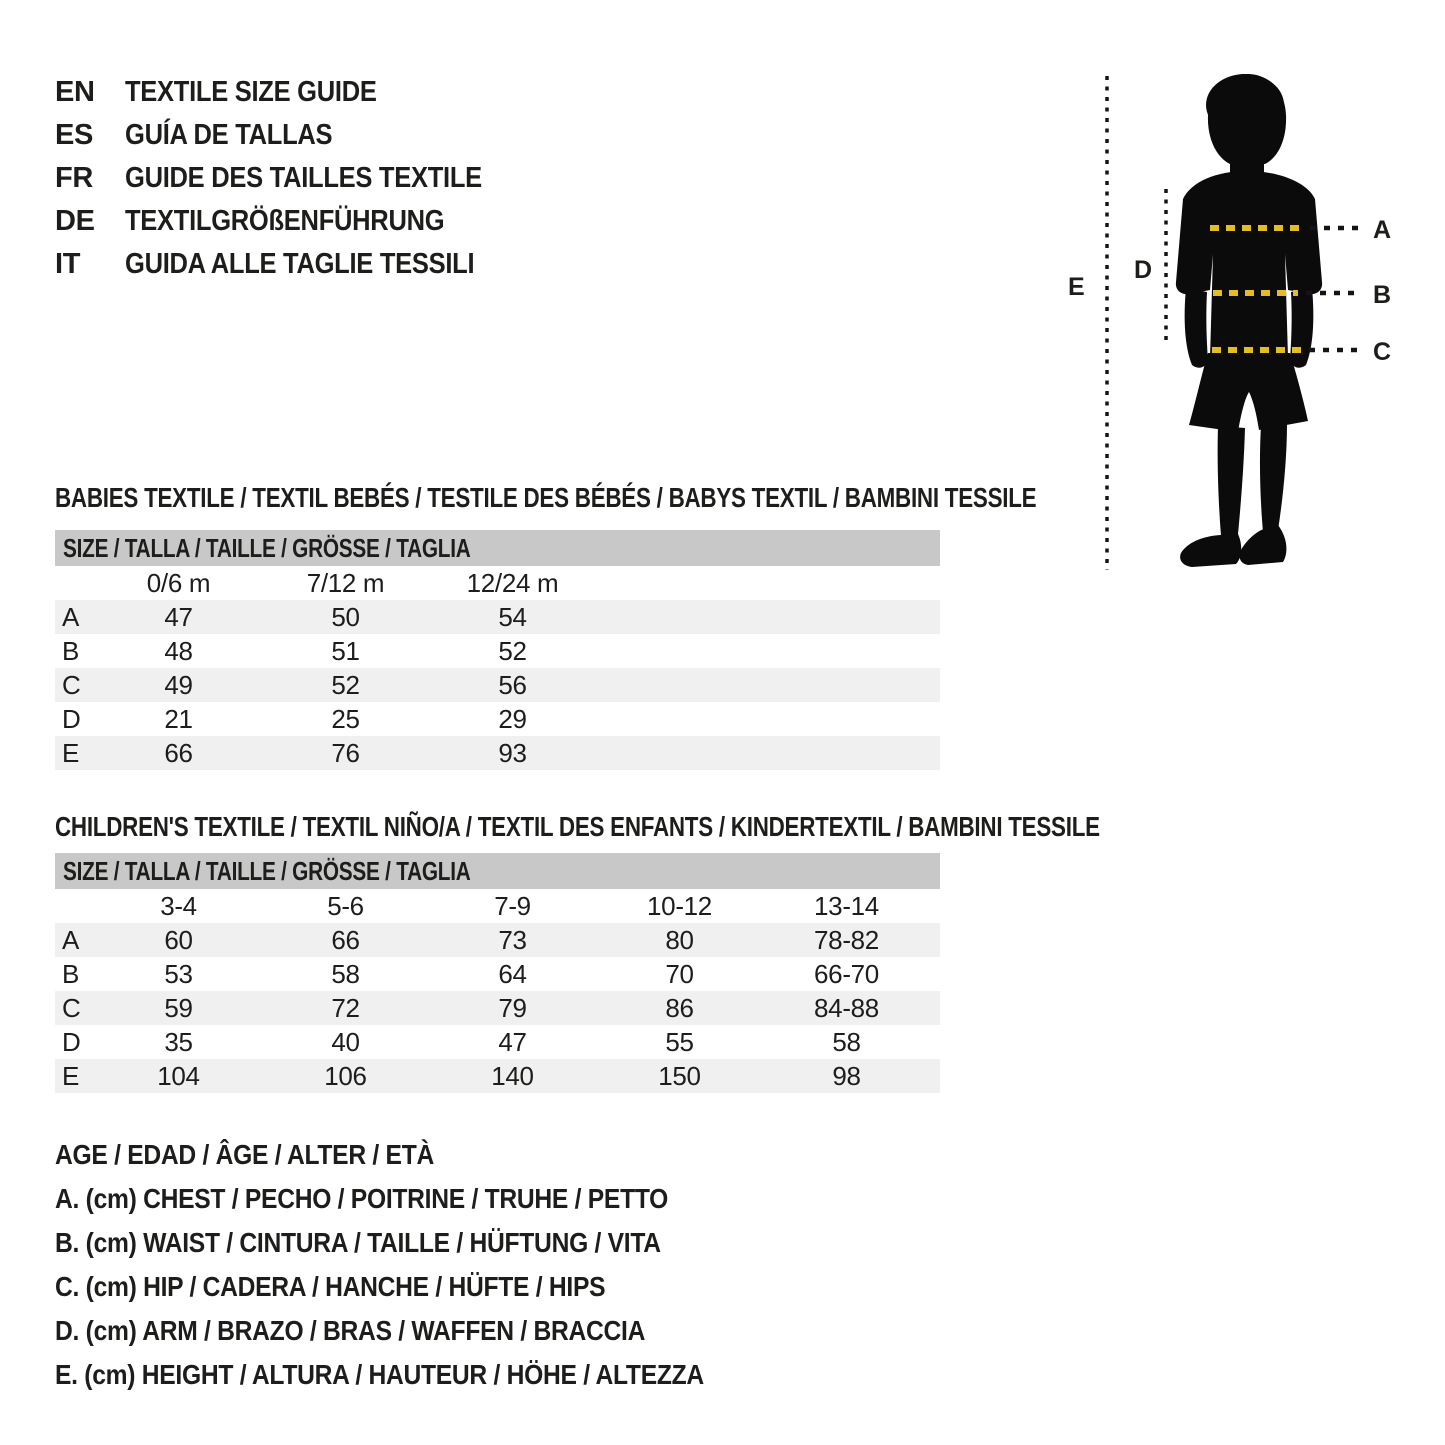 The width and height of the screenshot is (1445, 1445). I want to click on babies-table-value: 47, so click(178, 616).